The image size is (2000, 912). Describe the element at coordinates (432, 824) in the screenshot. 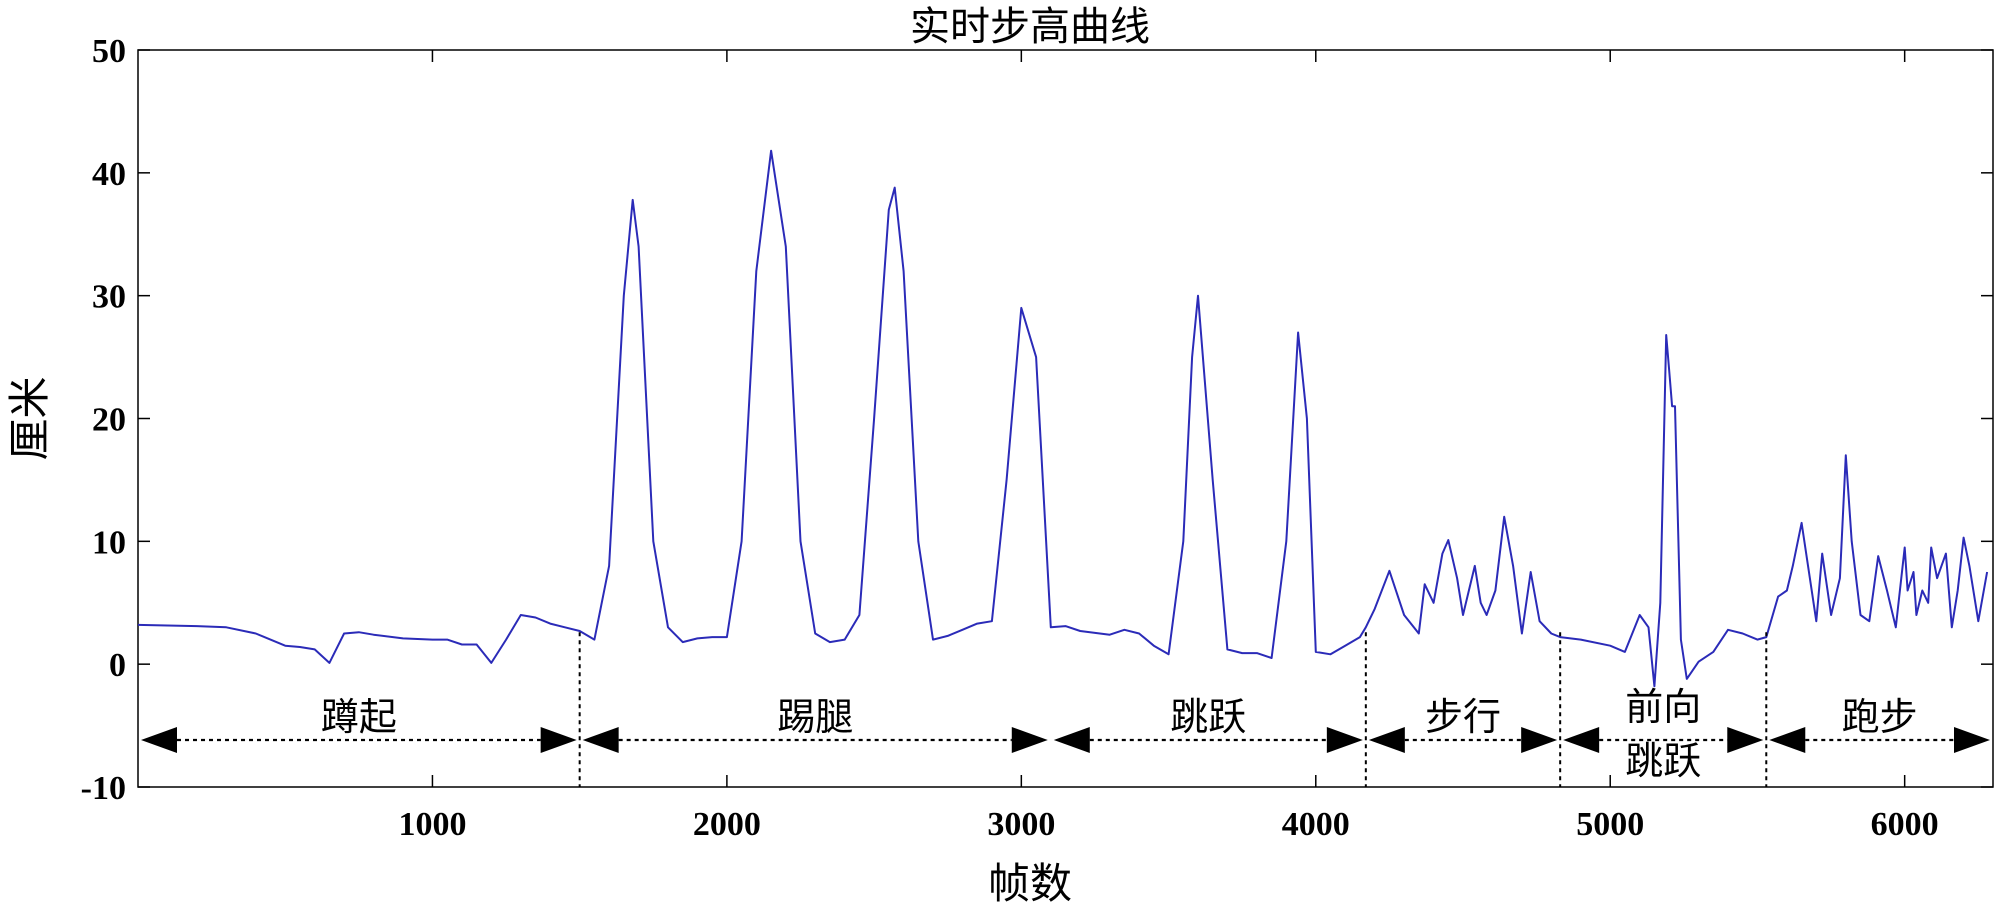

I see `x-tick-label: 1000` at that location.